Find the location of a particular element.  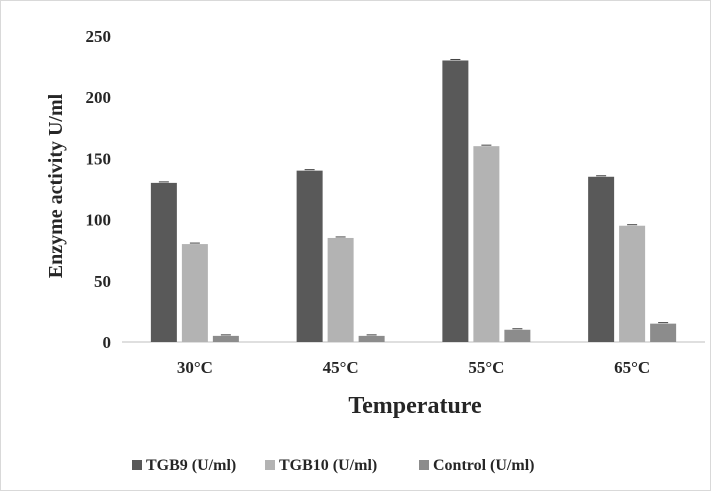

x-axis-label: Temperature is located at coordinates (415, 406).